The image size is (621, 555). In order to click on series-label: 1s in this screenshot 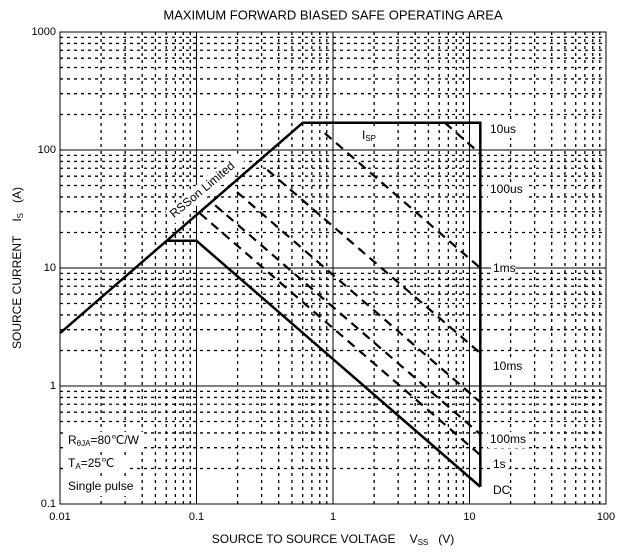, I will do `click(499, 464)`.